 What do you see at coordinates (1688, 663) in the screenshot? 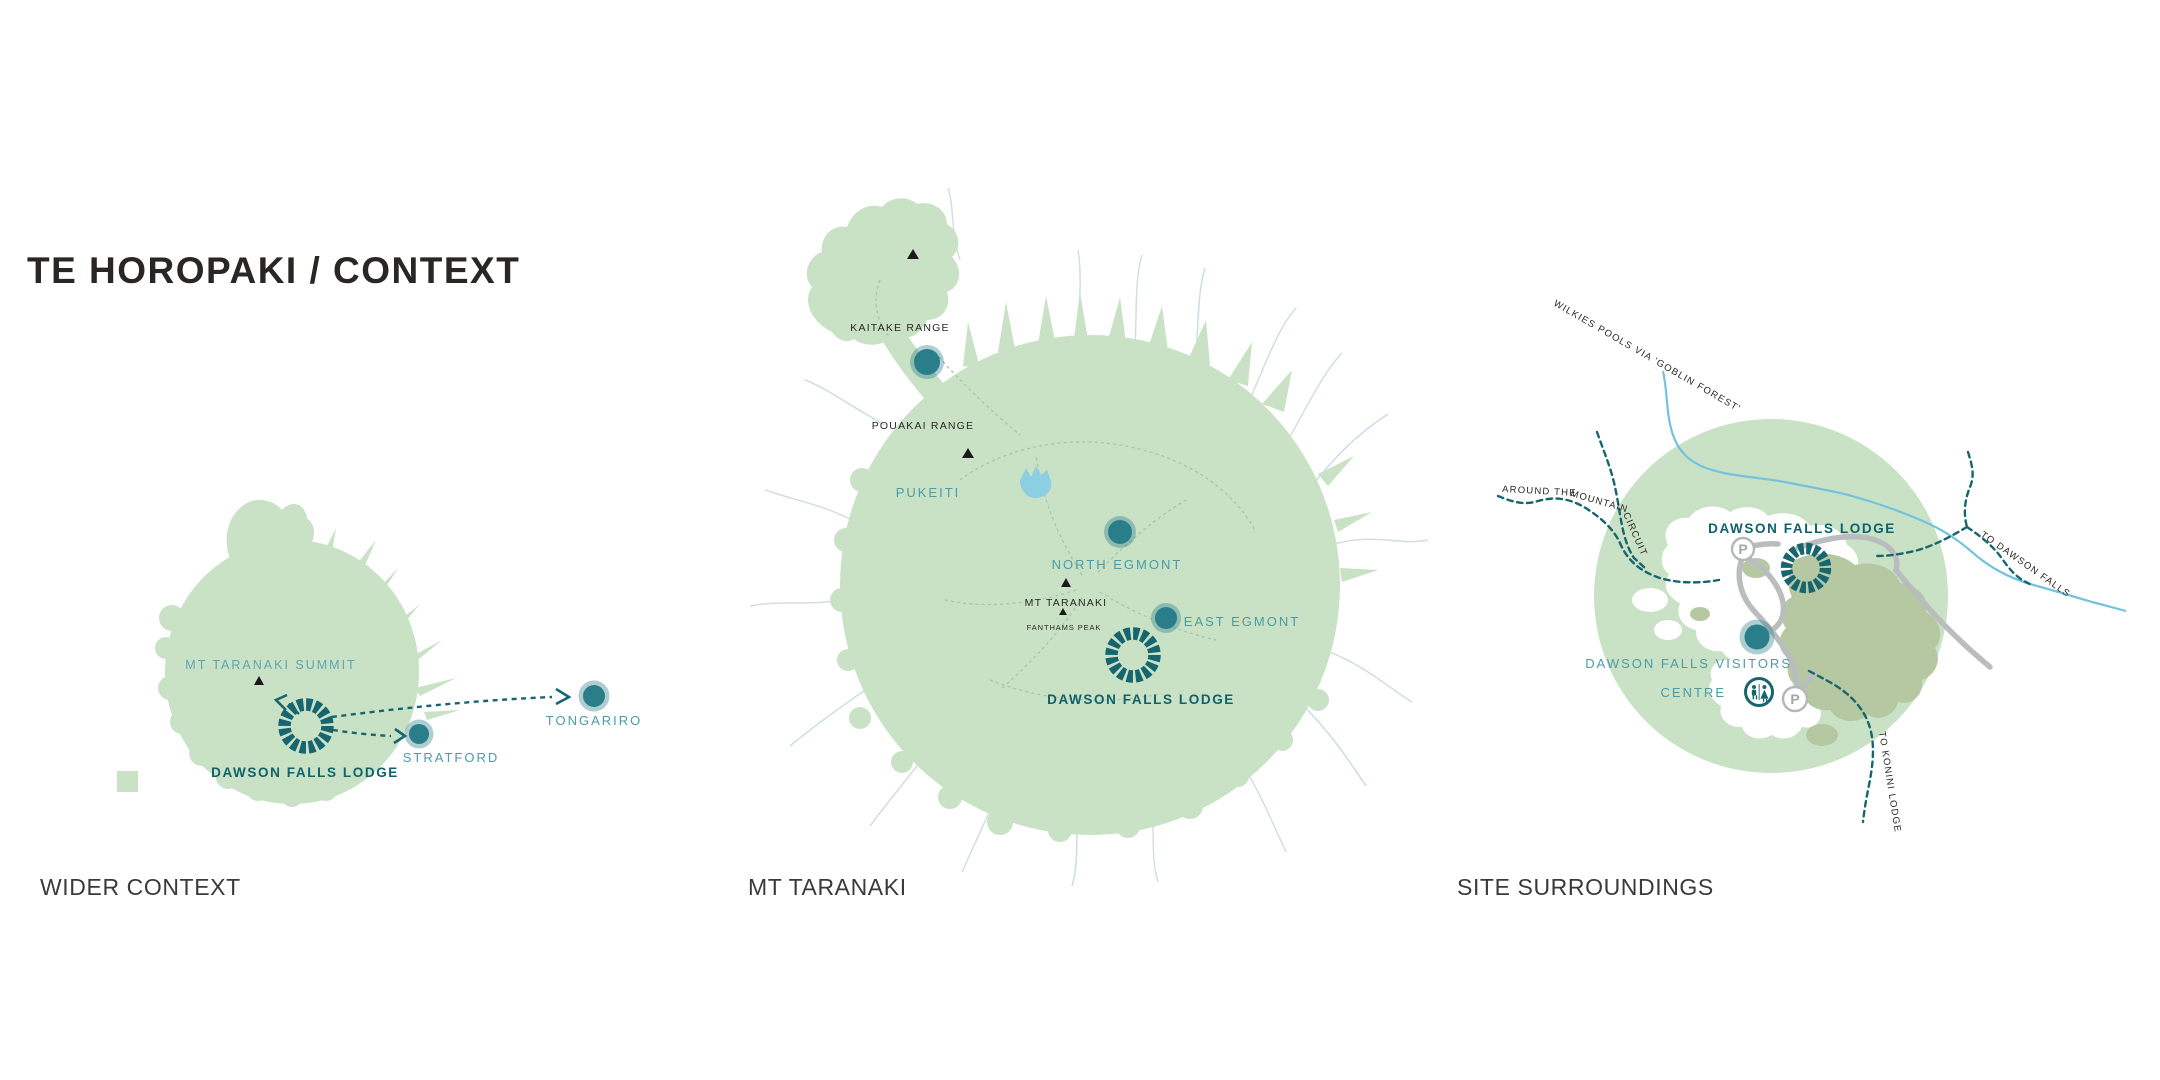
I see `visitors-centre-label-line1: DAWSON FALLS VISITORS` at bounding box center [1688, 663].